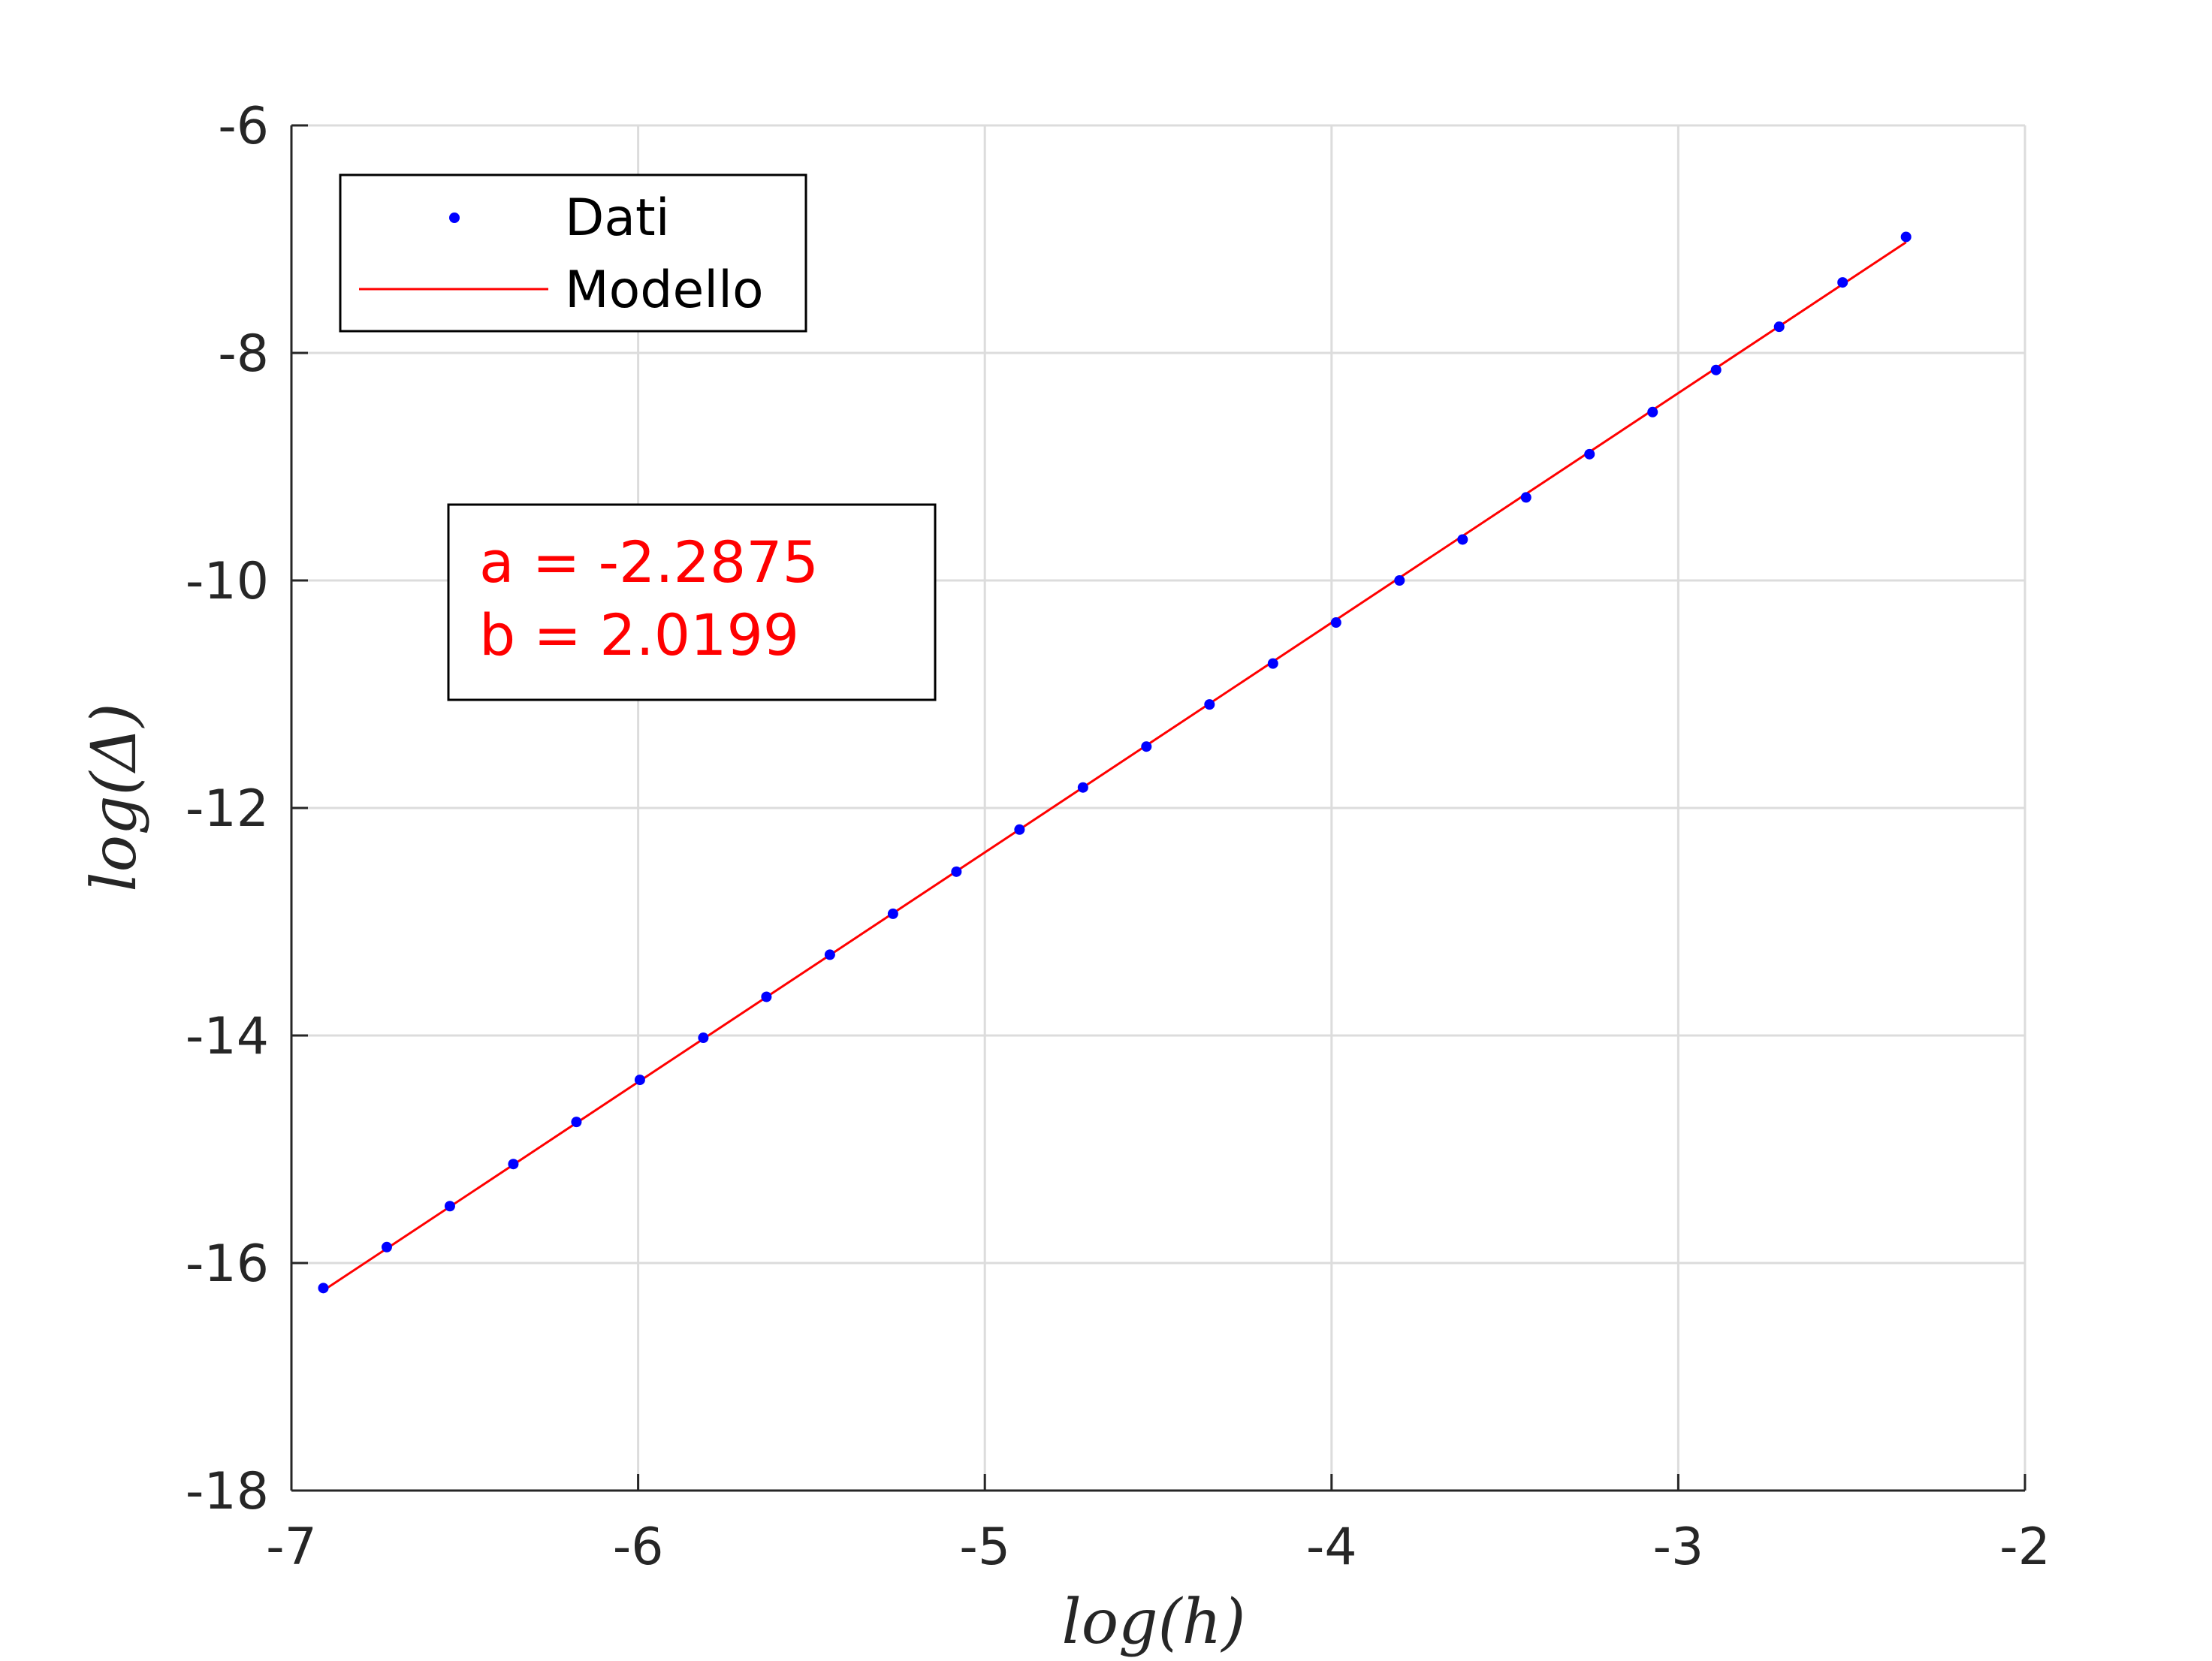  What do you see at coordinates (454, 218) in the screenshot?
I see `legend-marker-dati` at bounding box center [454, 218].